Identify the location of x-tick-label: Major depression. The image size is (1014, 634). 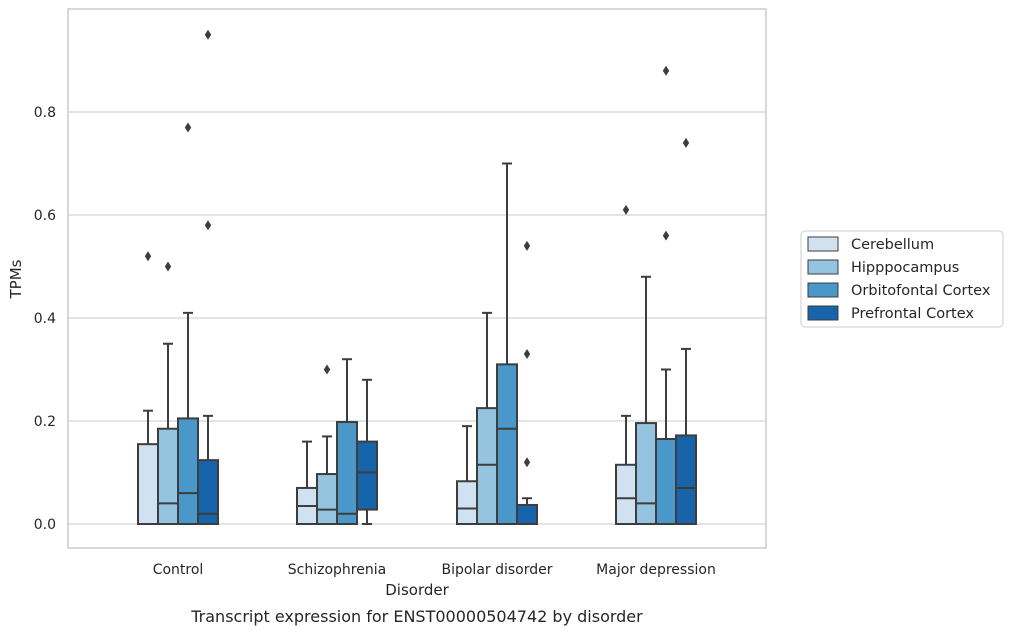
(656, 570).